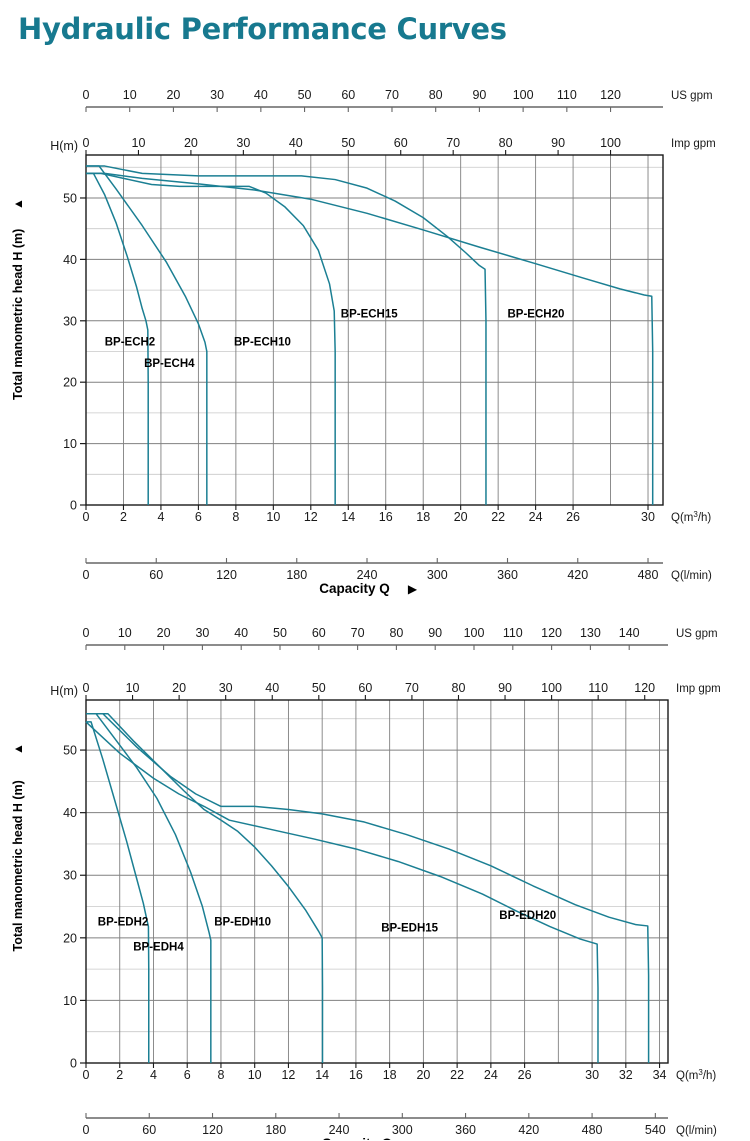  What do you see at coordinates (692, 96) in the screenshot?
I see `top-axis-us-gpm-unit: US gpm` at bounding box center [692, 96].